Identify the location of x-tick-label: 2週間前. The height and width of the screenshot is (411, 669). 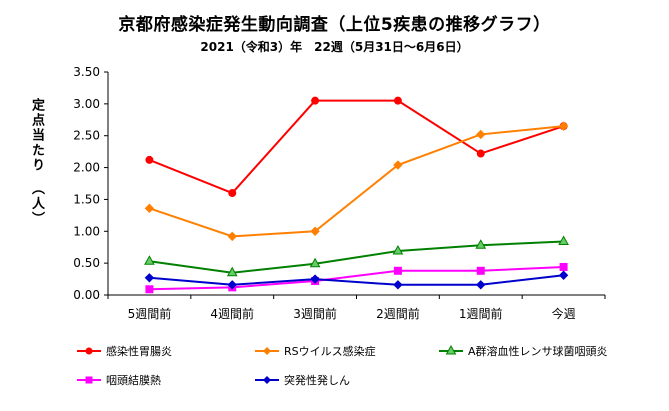
(398, 313).